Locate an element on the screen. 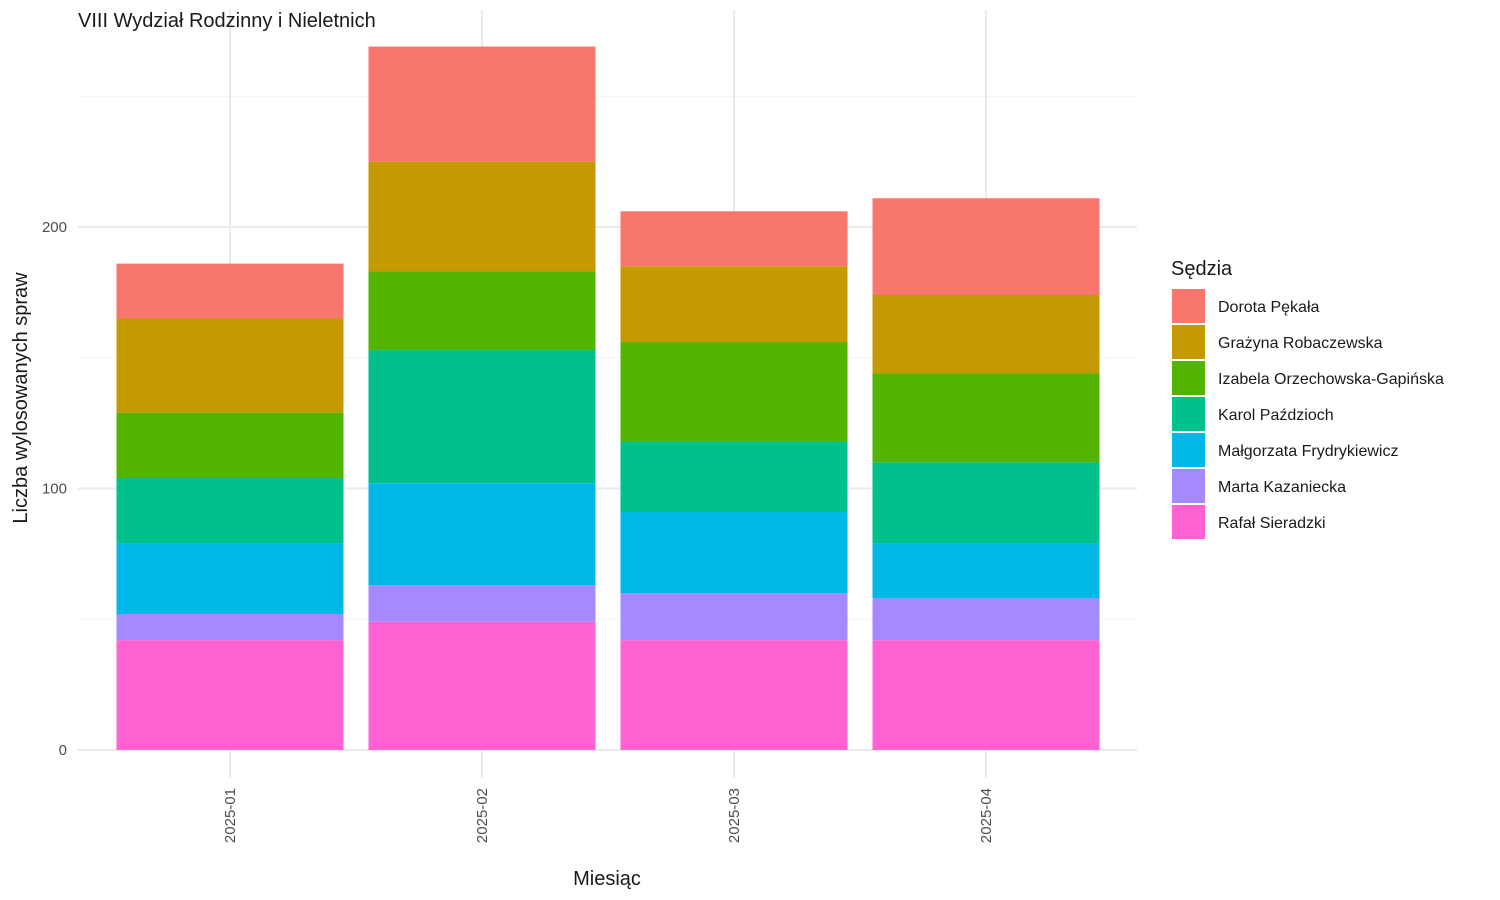  bar-2025-03-izabela-orzechowska-gapinska is located at coordinates (734, 392).